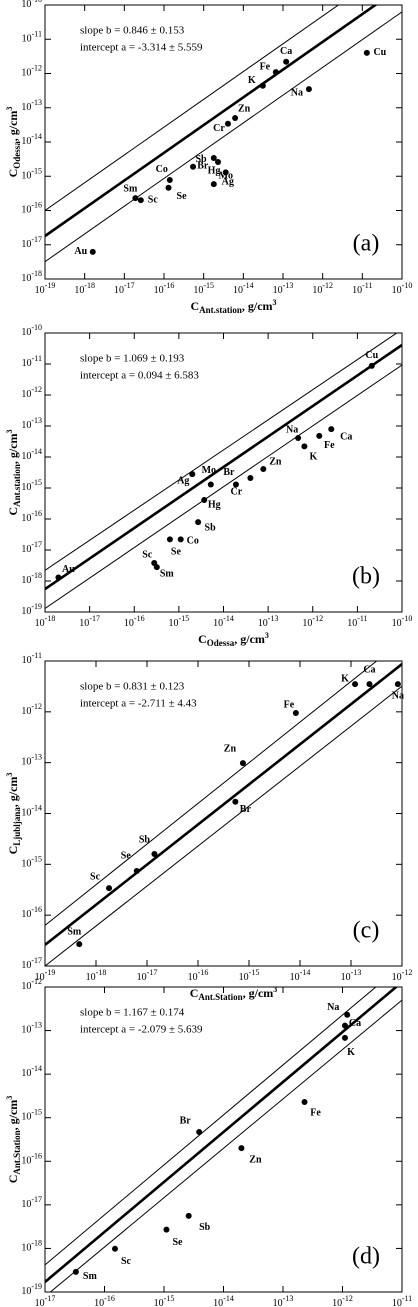  What do you see at coordinates (226, 175) in the screenshot?
I see `point-label: Mo` at bounding box center [226, 175].